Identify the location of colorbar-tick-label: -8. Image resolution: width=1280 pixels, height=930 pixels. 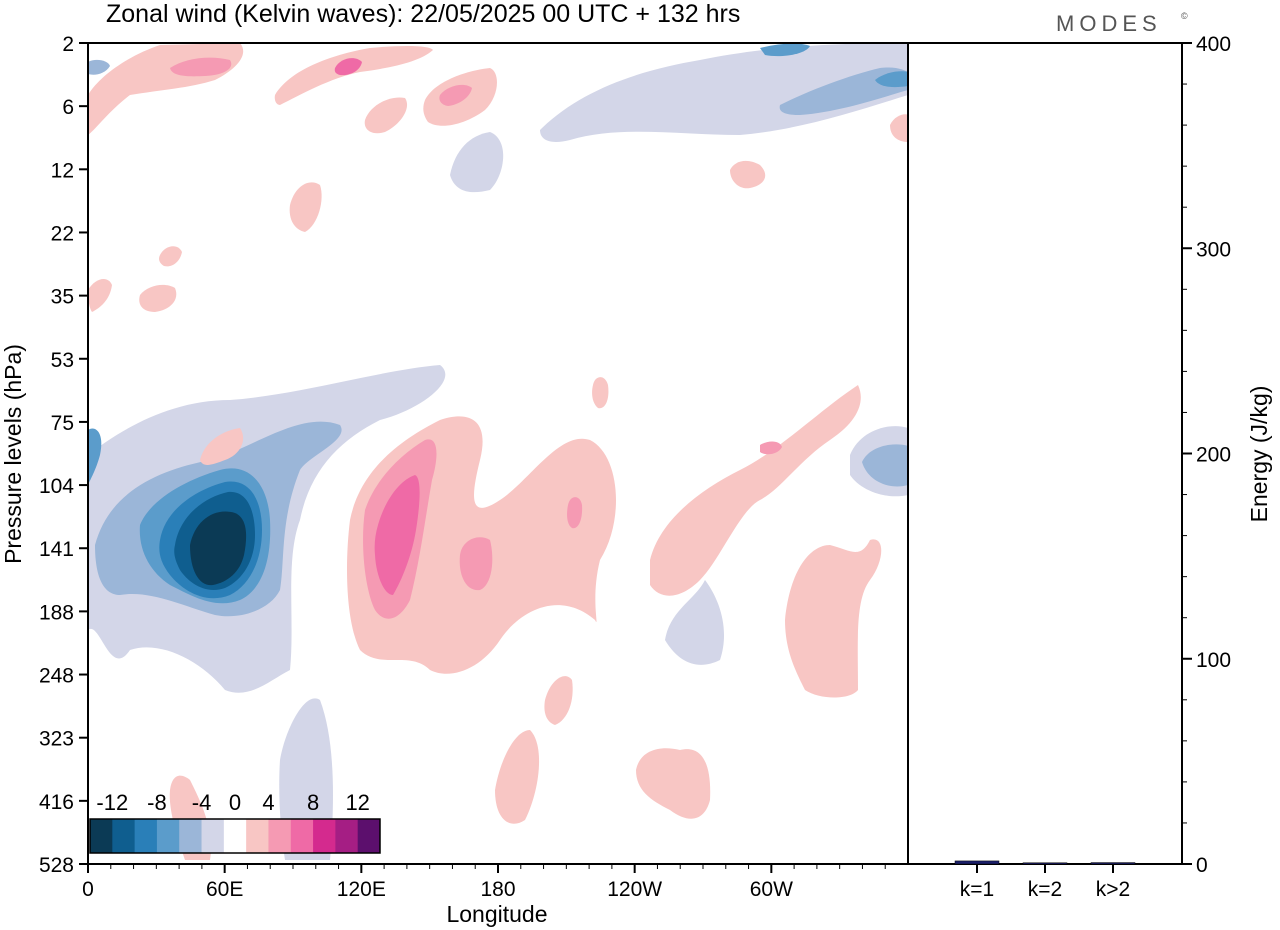
(157, 802).